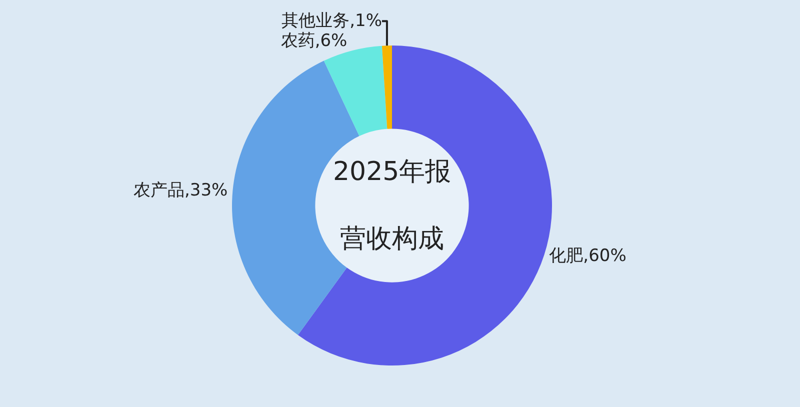  Describe the element at coordinates (332, 21) in the screenshot. I see `slice-label: 其他业务,1%` at that location.